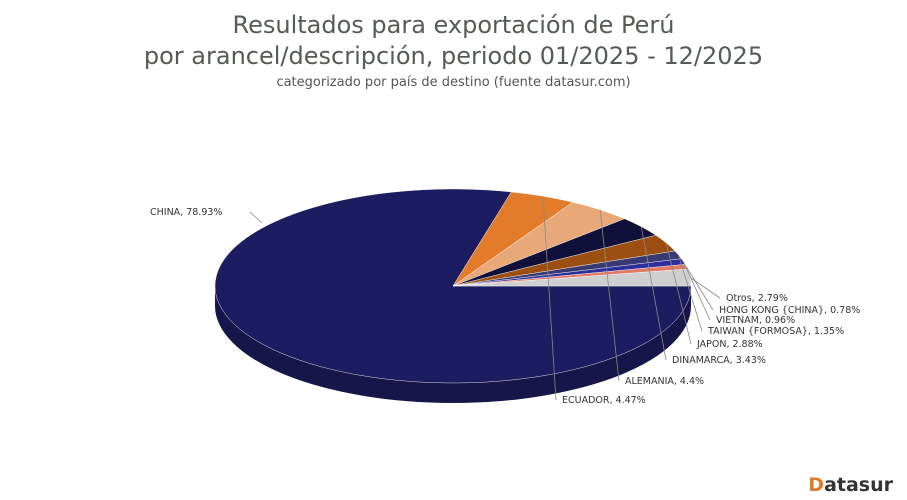 Image resolution: width=907 pixels, height=500 pixels. I want to click on pie-sides, so click(453, 344).